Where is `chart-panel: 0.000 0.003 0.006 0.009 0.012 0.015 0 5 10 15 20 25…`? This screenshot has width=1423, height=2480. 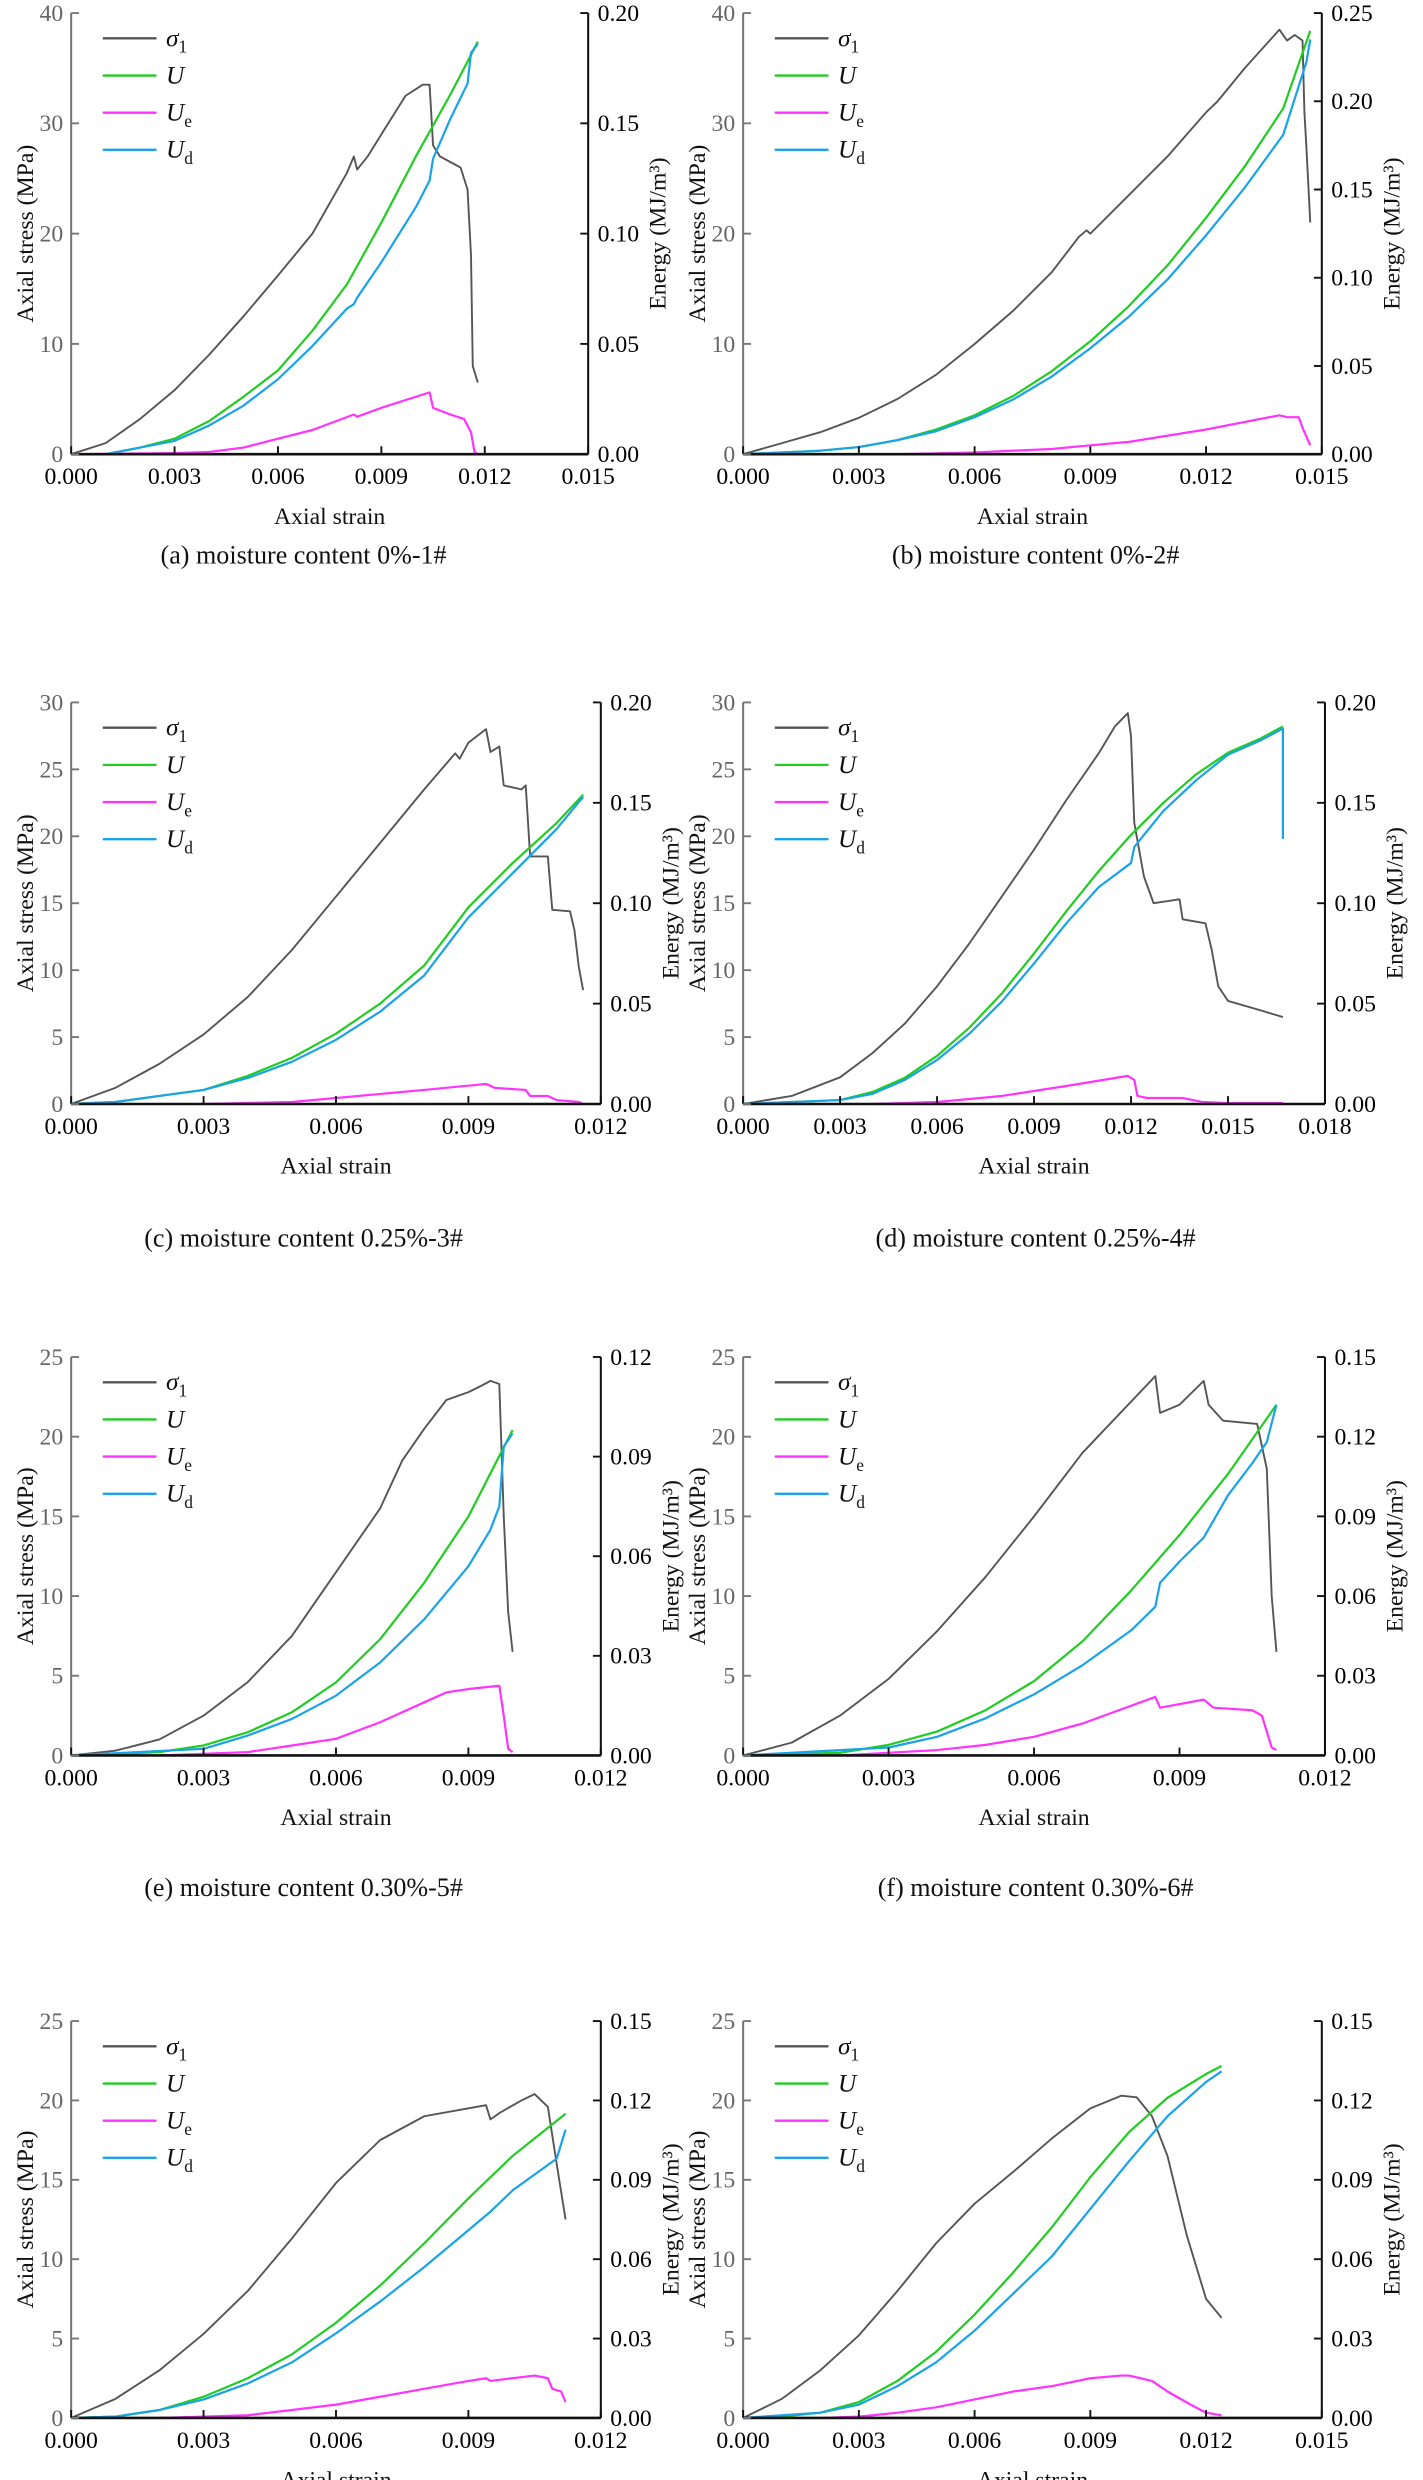 chart-panel: 0.000 0.003 0.006 0.009 0.012 0.015 0 5 10 15 20 25… is located at coordinates (1045, 2244).